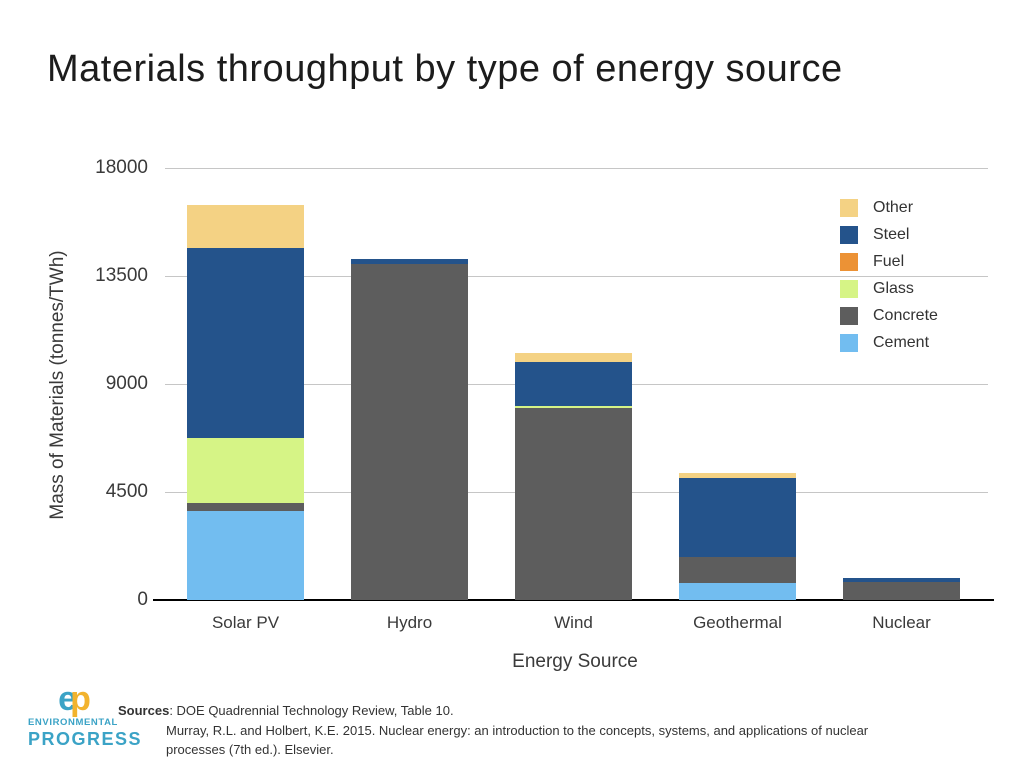 The height and width of the screenshot is (768, 1024). What do you see at coordinates (849, 208) in the screenshot?
I see `legend-swatch-other` at bounding box center [849, 208].